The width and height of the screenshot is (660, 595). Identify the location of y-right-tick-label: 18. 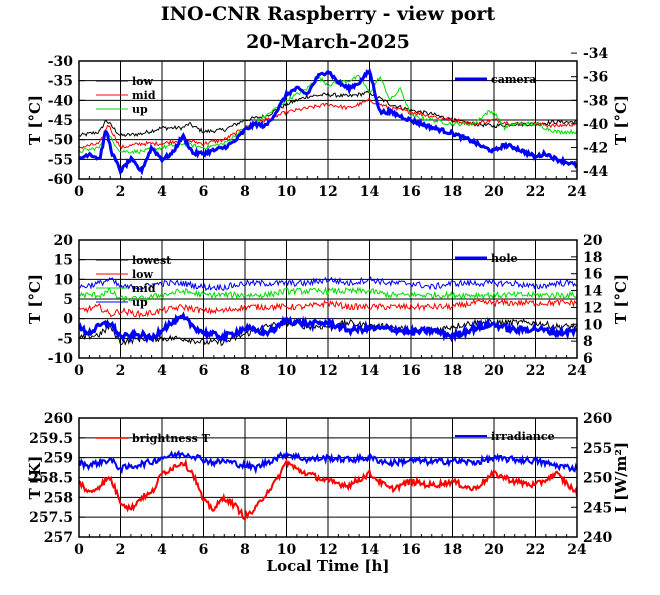
(592, 258).